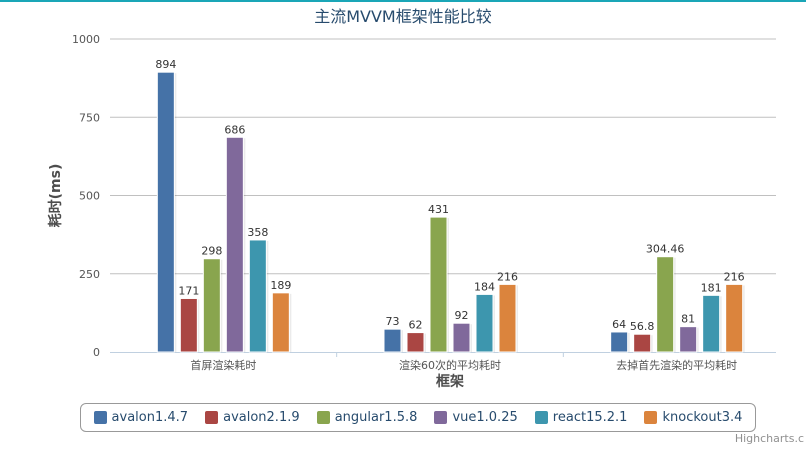 This screenshot has width=806, height=461. I want to click on x-tick-label: 首屏渲染耗时, so click(223, 365).